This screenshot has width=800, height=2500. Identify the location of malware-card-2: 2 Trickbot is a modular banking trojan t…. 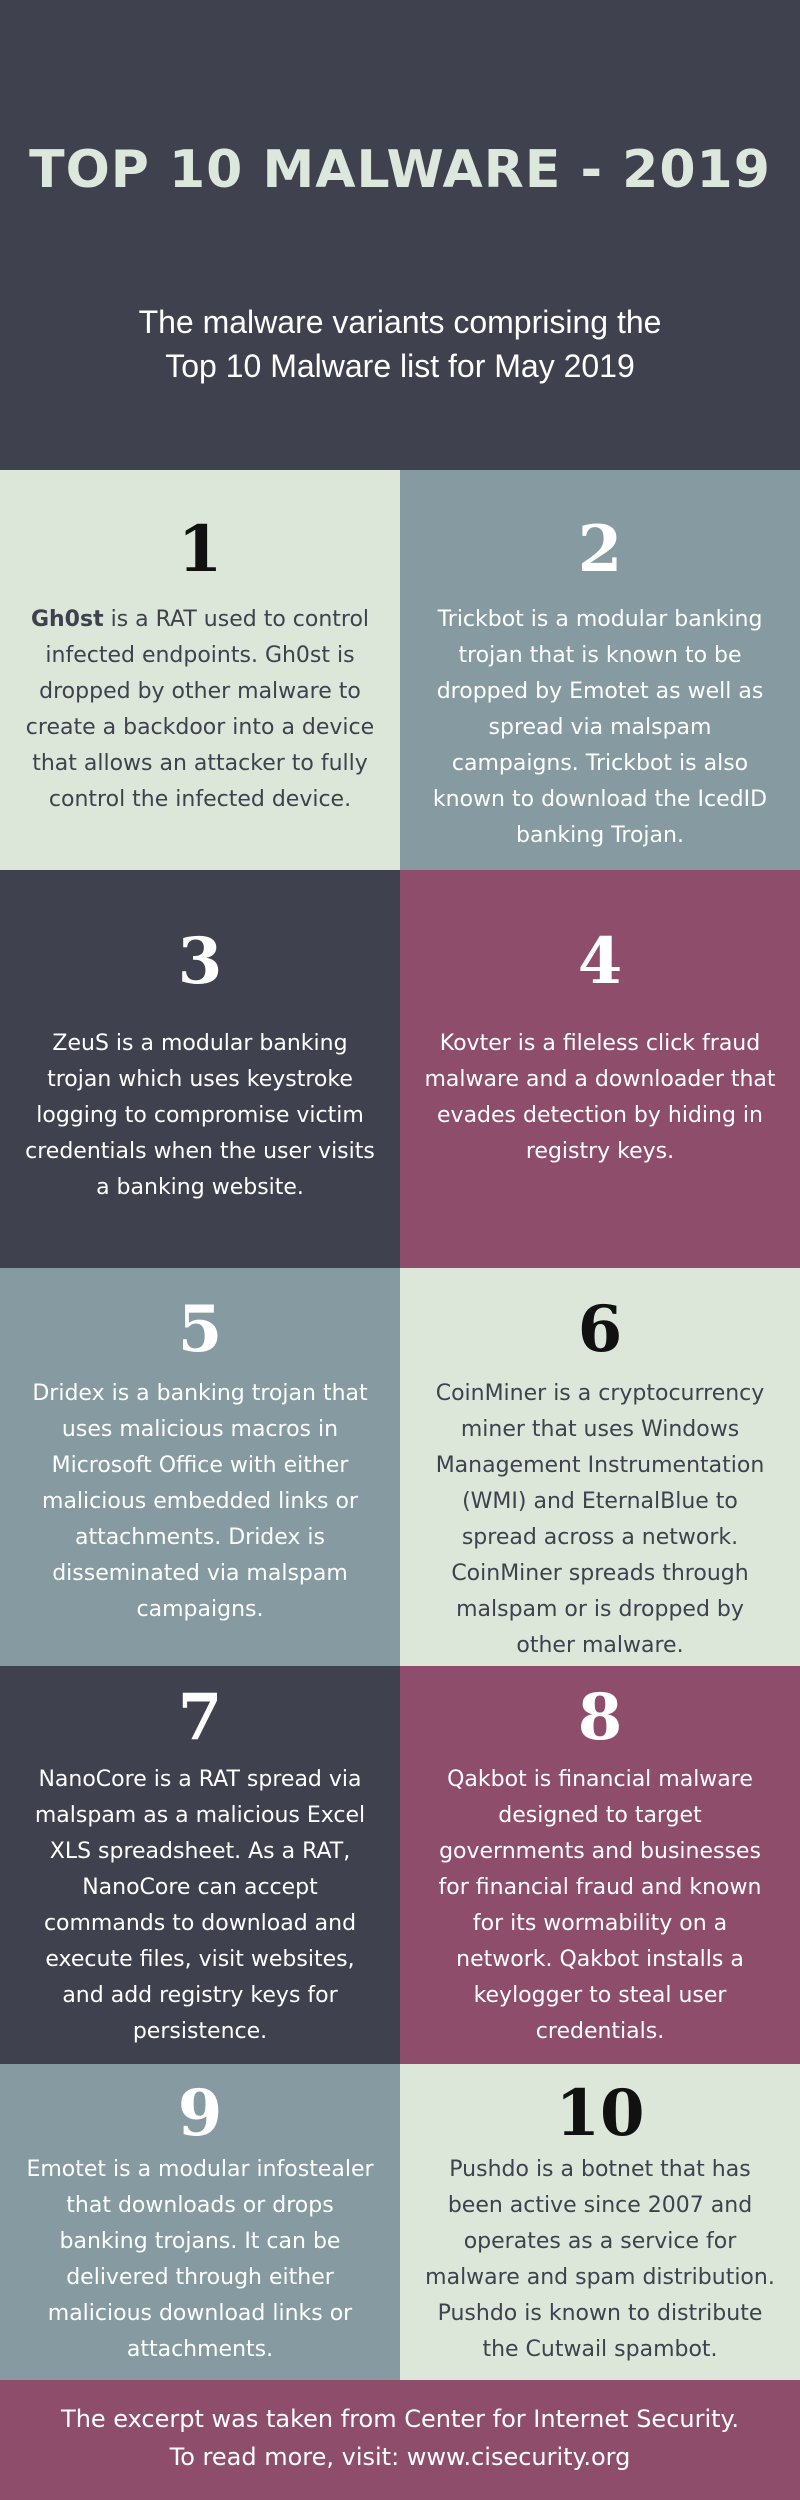
(600, 670).